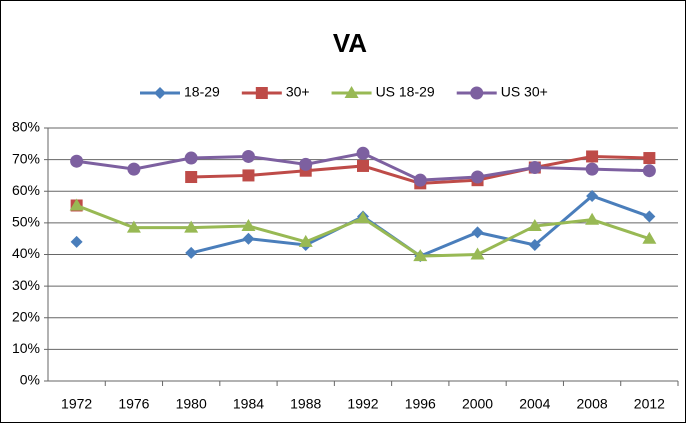 This screenshot has height=423, width=686. What do you see at coordinates (76, 404) in the screenshot?
I see `x-tick-label: 1972` at bounding box center [76, 404].